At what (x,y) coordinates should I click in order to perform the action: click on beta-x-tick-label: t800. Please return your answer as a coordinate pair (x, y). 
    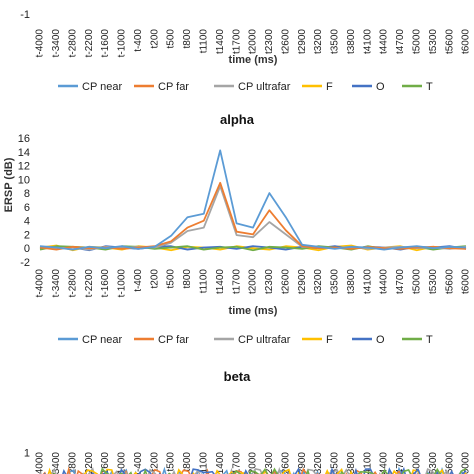
    Looking at the image, I should click on (187, 462).